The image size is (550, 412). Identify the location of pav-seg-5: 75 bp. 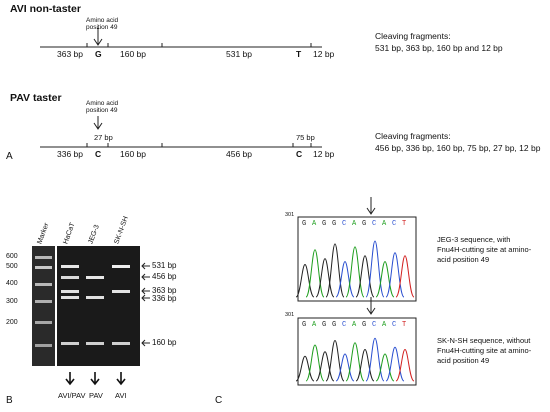
(305, 137).